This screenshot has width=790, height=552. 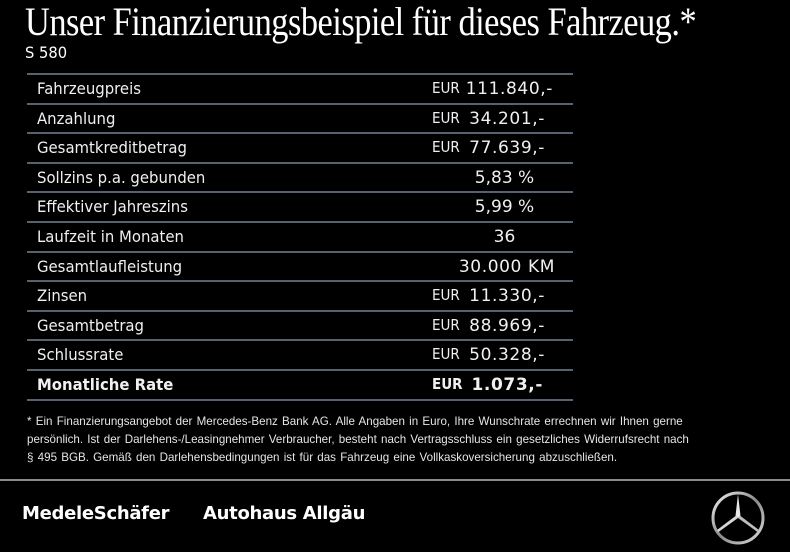 I want to click on row-label: Monatliche Rate, so click(x=105, y=384).